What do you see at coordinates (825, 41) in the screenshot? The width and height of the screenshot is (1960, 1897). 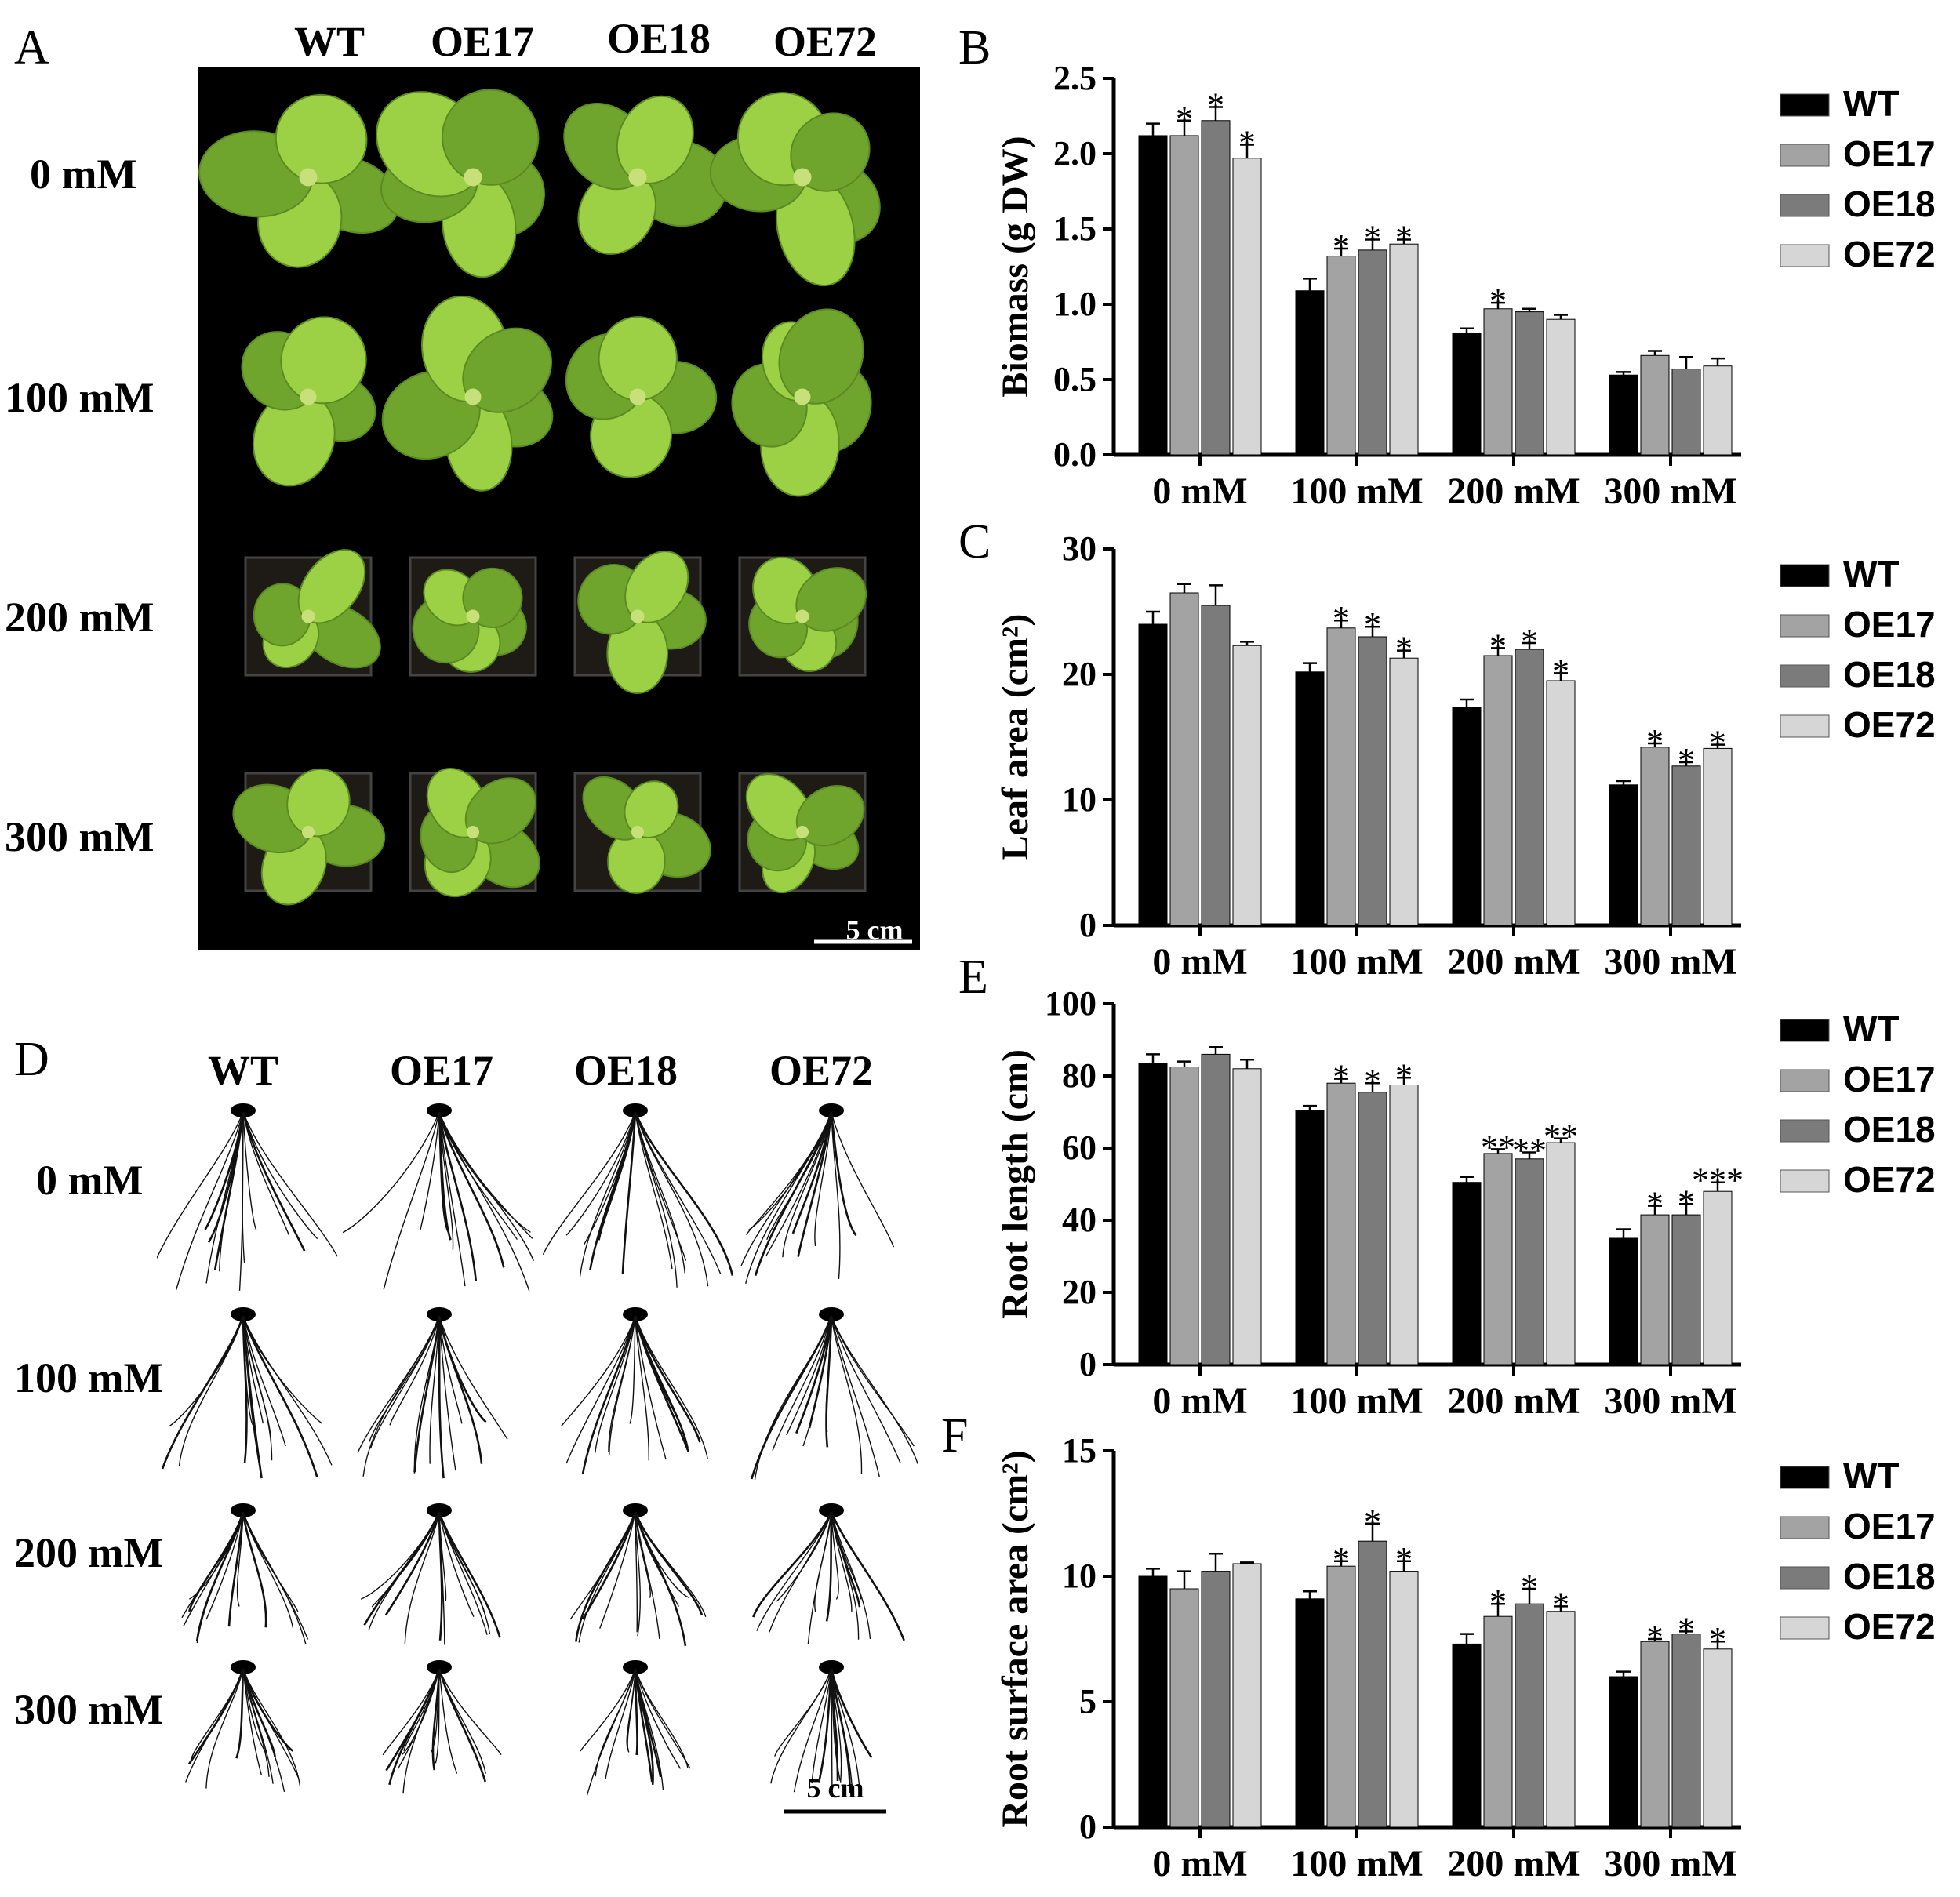 I see `panel-a-col-oe72: OE72` at bounding box center [825, 41].